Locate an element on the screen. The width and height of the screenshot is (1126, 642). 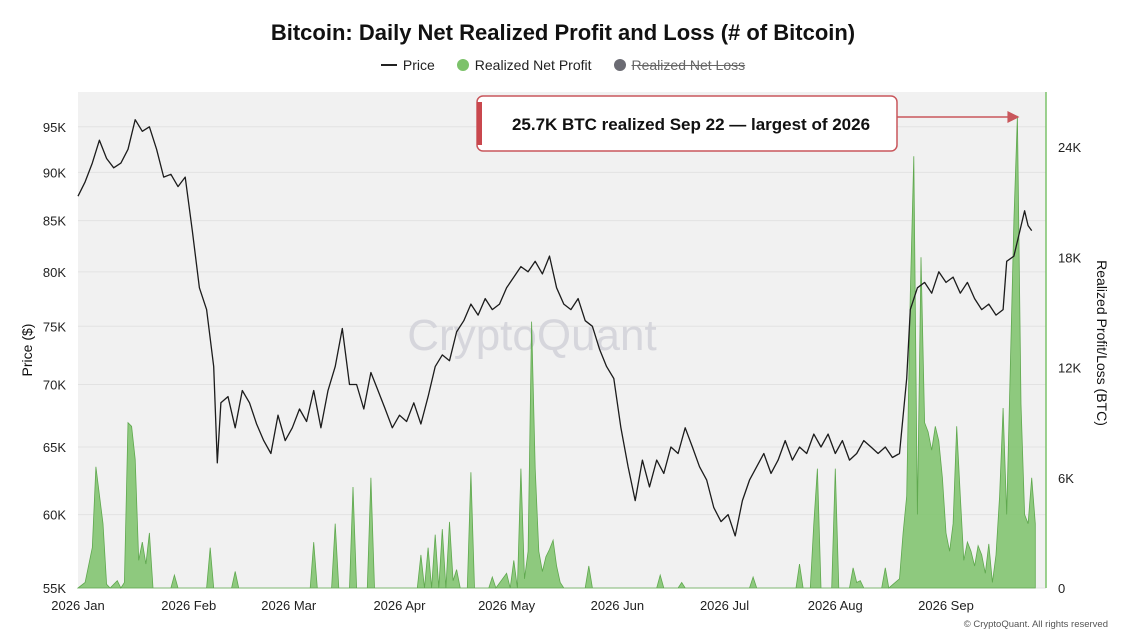
right-tick-label-1: 6K is located at coordinates (1066, 478).